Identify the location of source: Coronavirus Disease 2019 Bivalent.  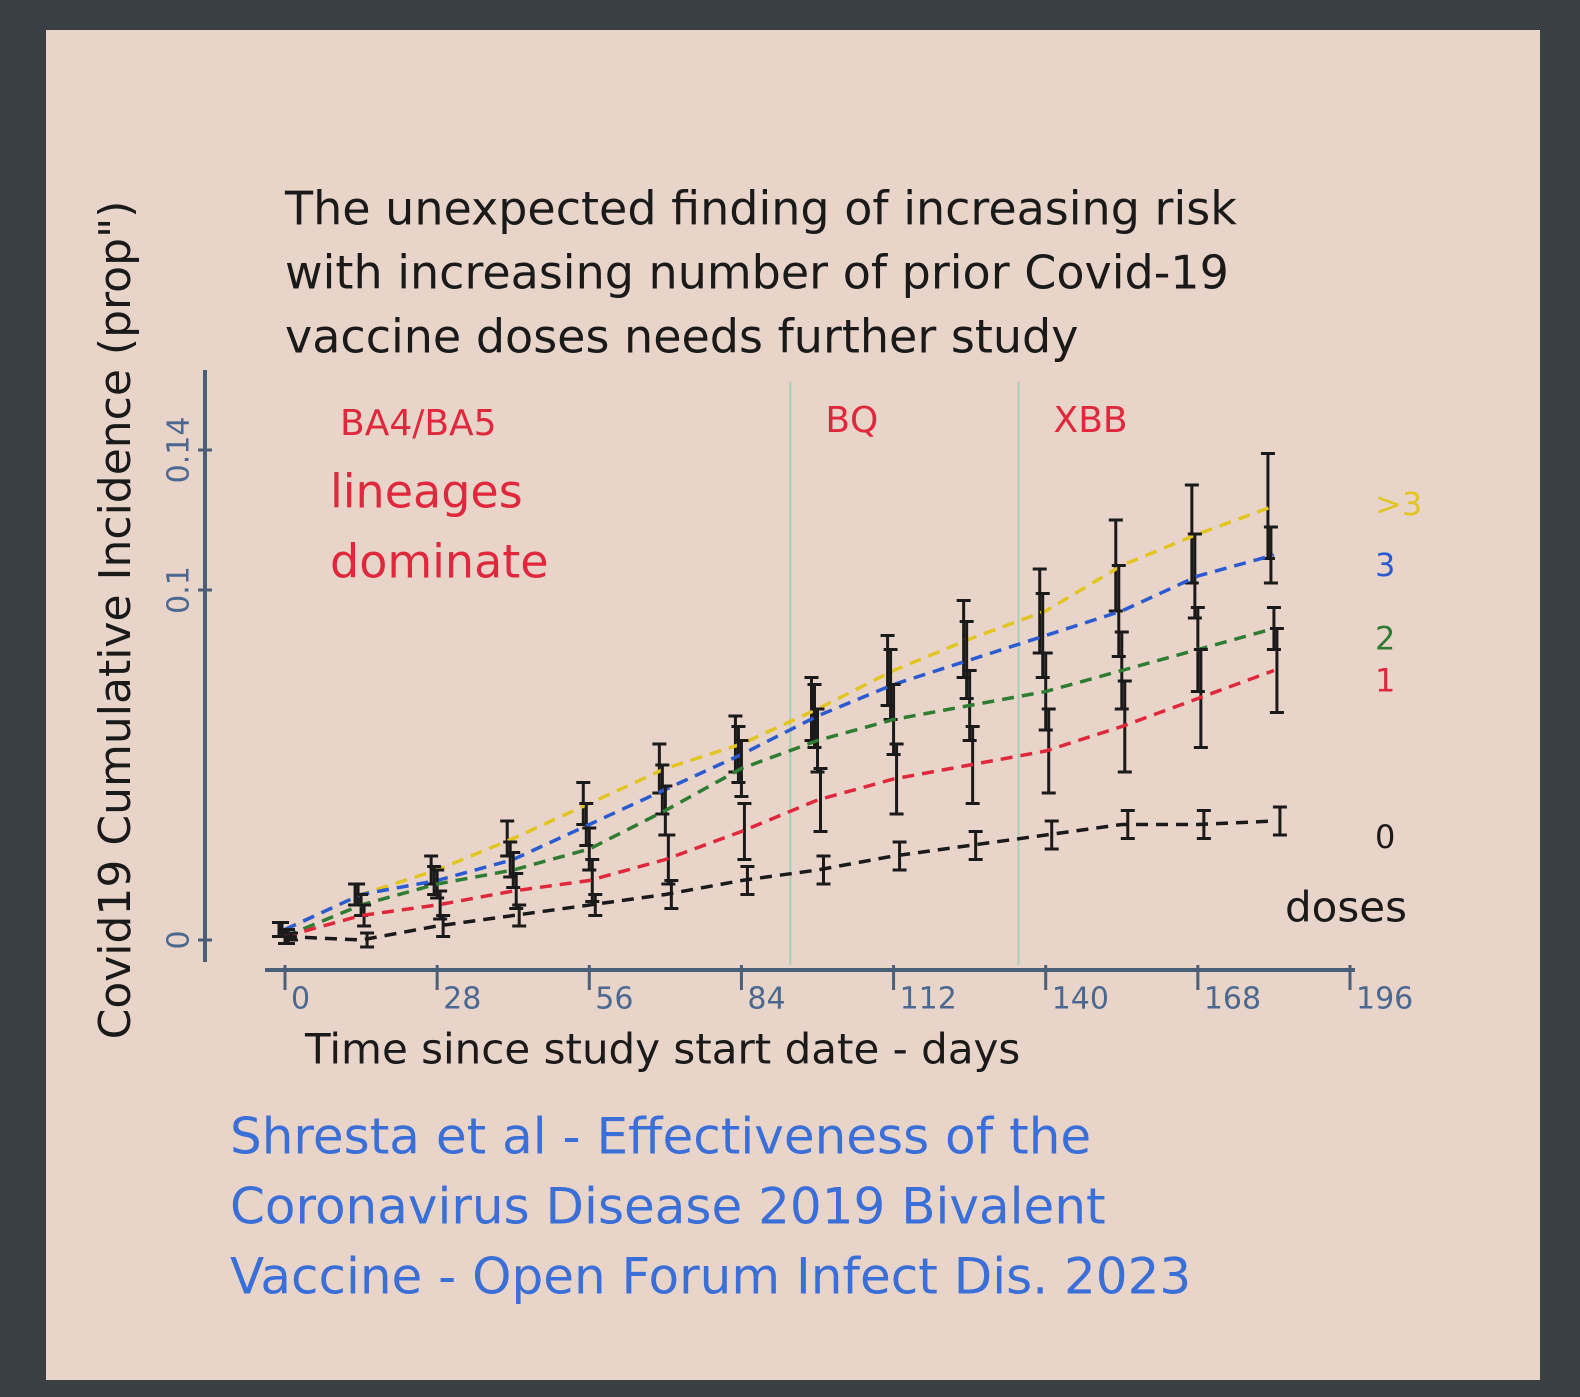
(668, 1207).